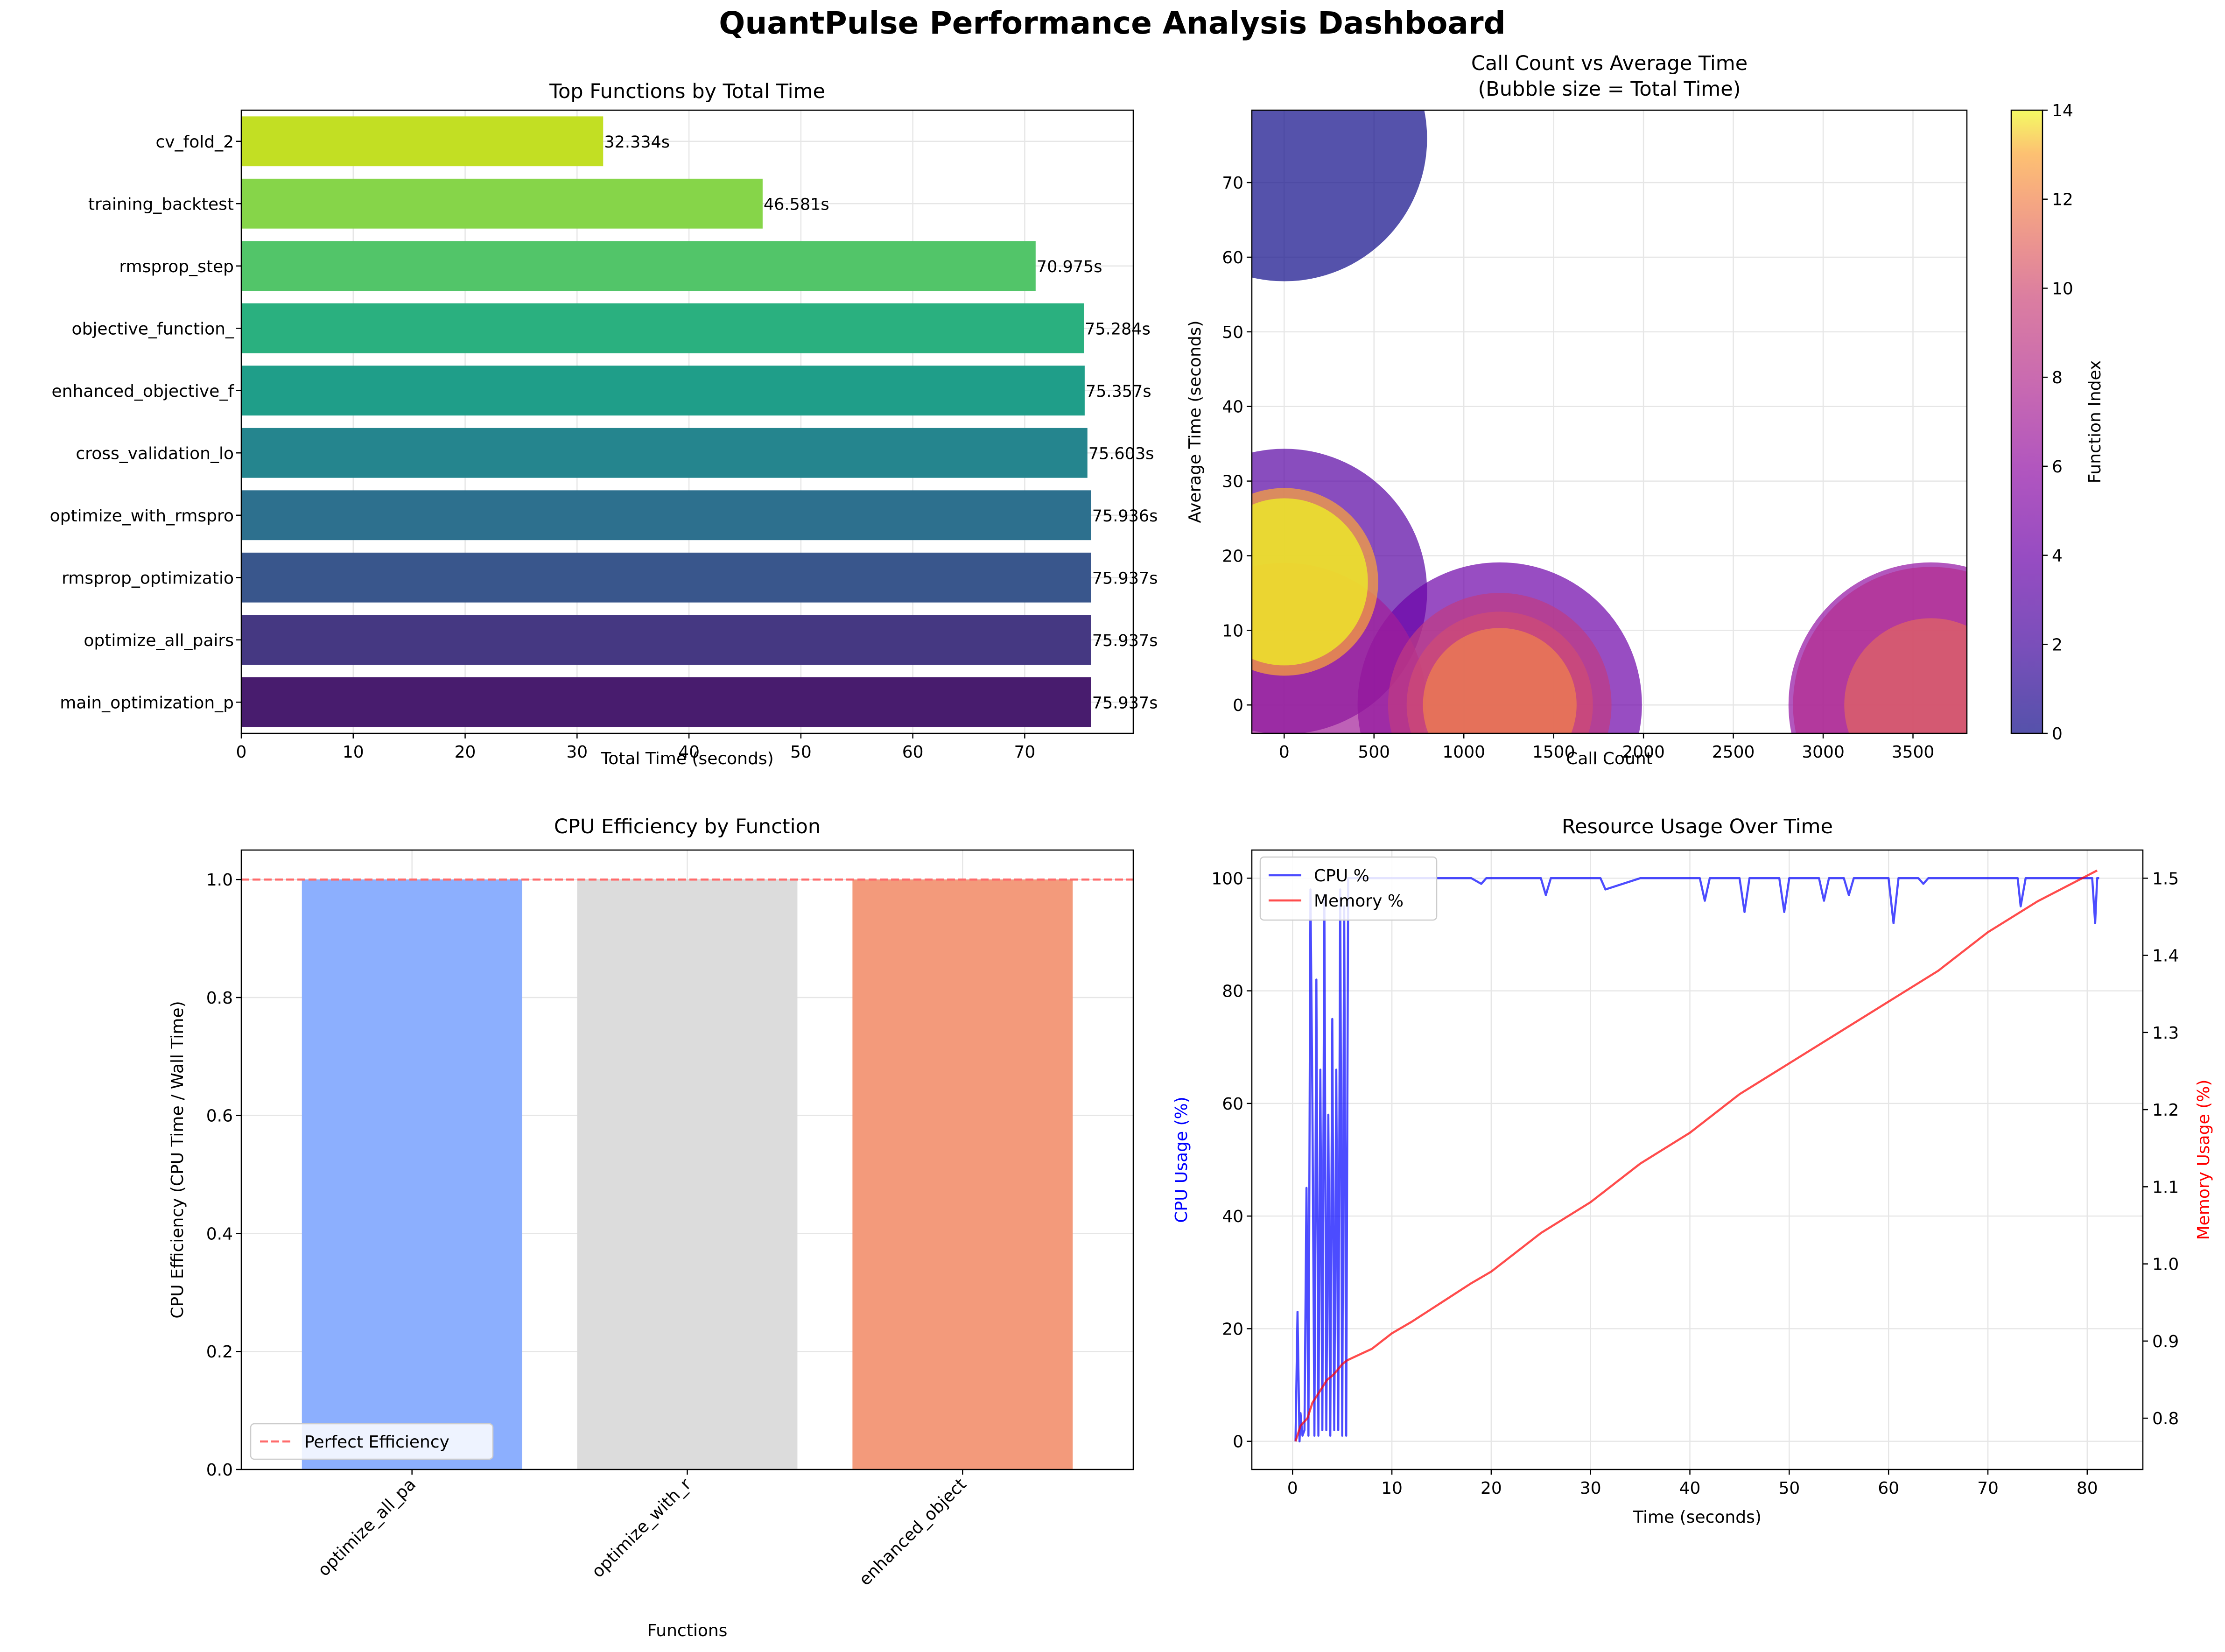  What do you see at coordinates (1125, 516) in the screenshot?
I see `bar-data-label: 75.936s` at bounding box center [1125, 516].